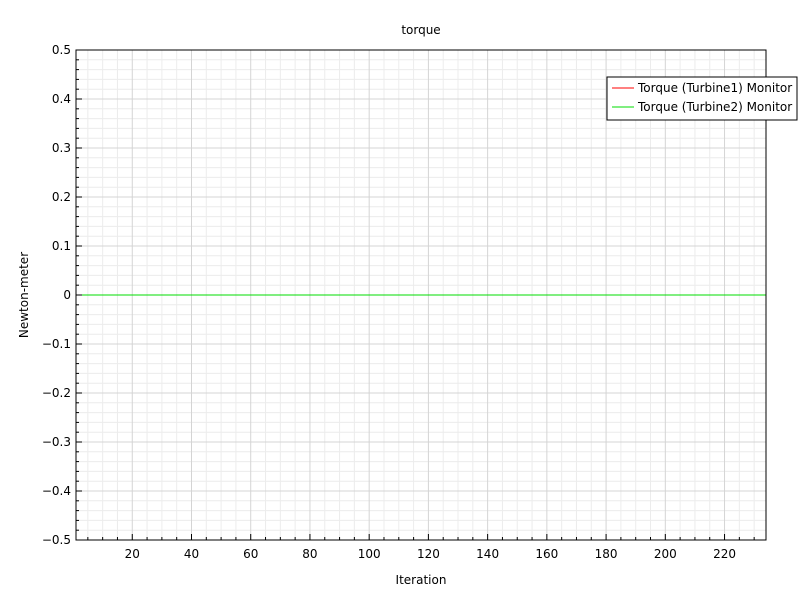 The image size is (800, 600). Describe the element at coordinates (132, 554) in the screenshot. I see `x-tick-label: 20` at that location.